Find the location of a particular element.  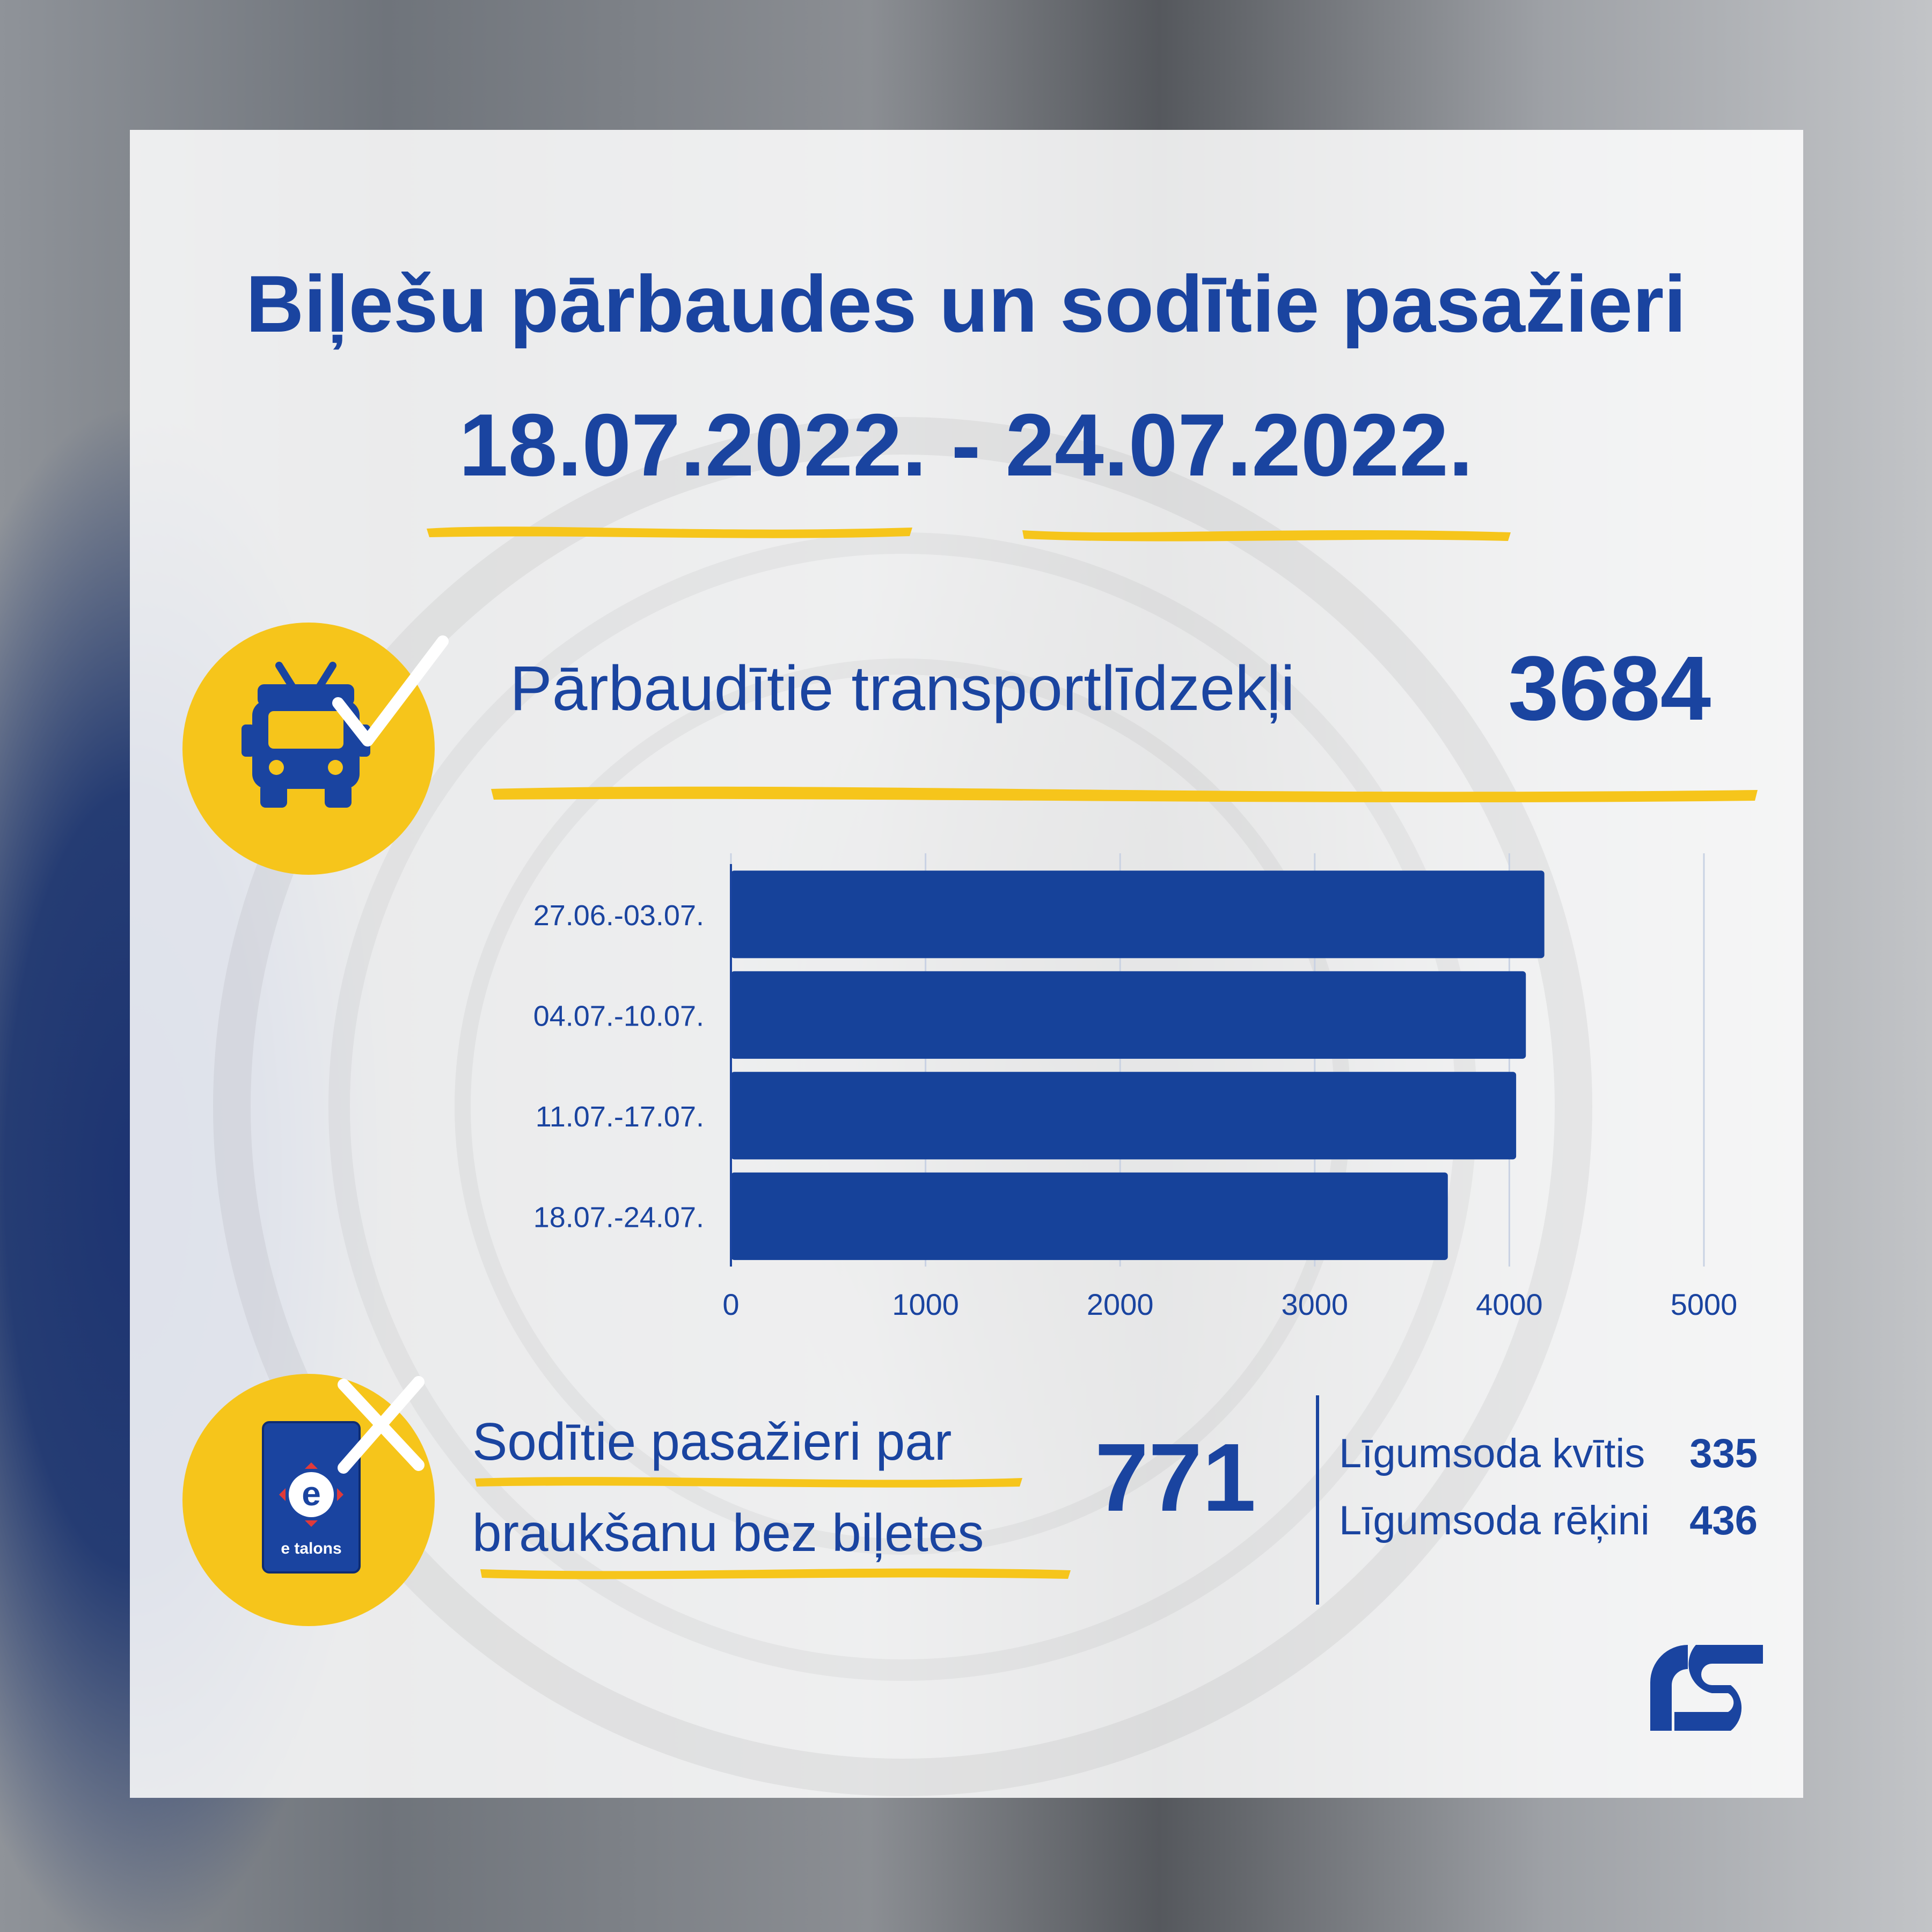

title-underline-left is located at coordinates (669, 532).